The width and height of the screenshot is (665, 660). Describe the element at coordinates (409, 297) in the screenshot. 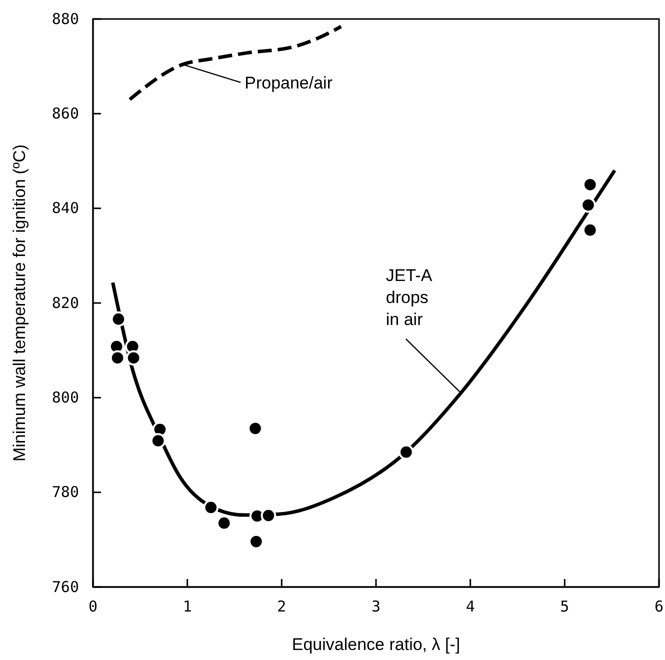

I see `annotation: JET-A drops in air` at that location.